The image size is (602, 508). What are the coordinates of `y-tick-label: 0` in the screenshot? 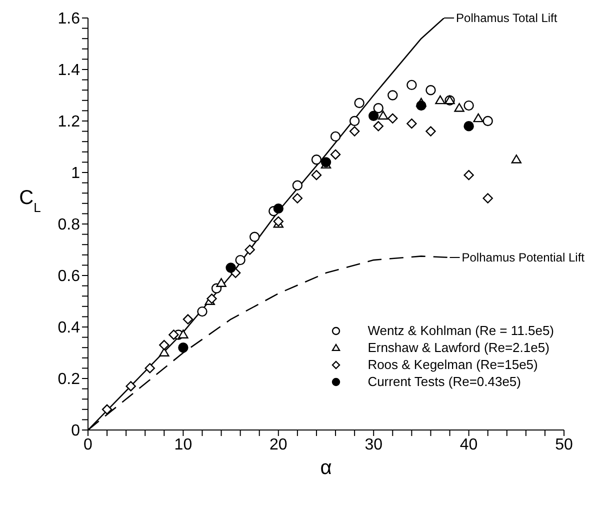 It's located at (75, 431).